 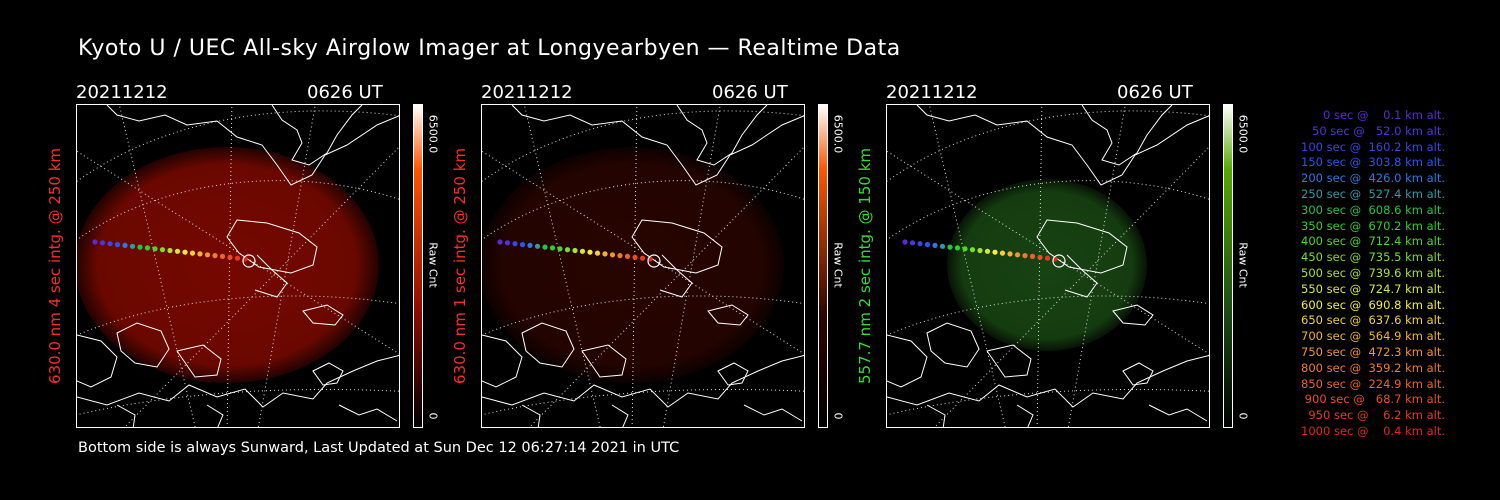 I want to click on panel-date: 20211212, so click(x=932, y=92).